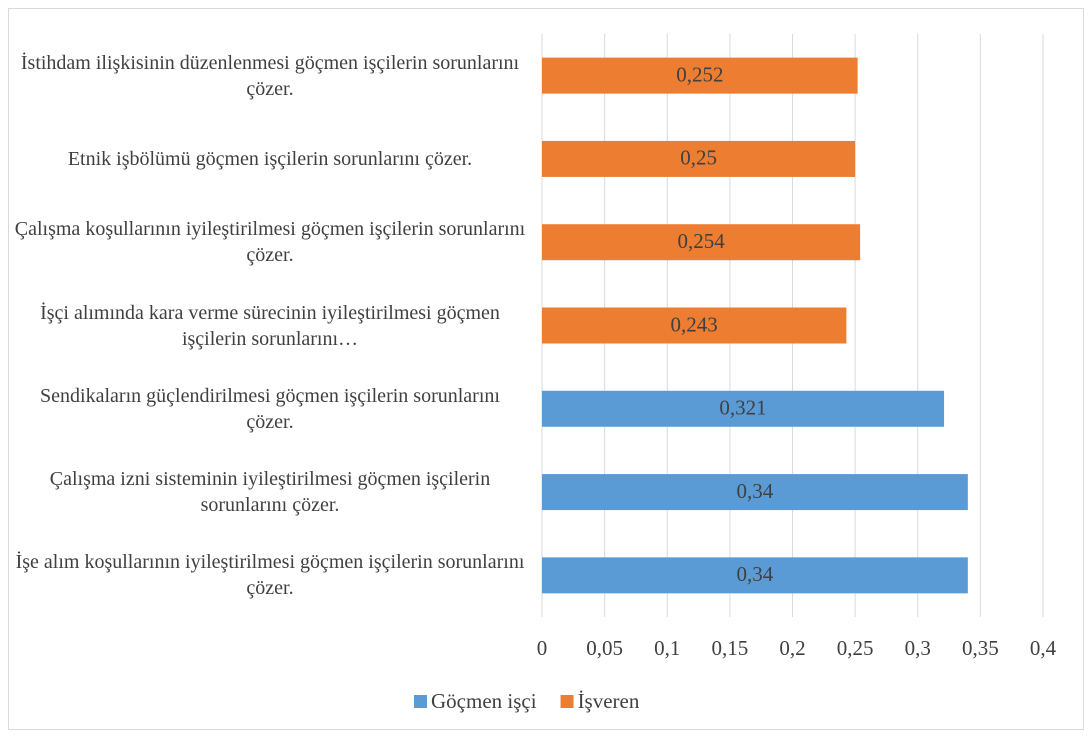  Describe the element at coordinates (1043, 648) in the screenshot. I see `x-tick-label: 0,4` at that location.